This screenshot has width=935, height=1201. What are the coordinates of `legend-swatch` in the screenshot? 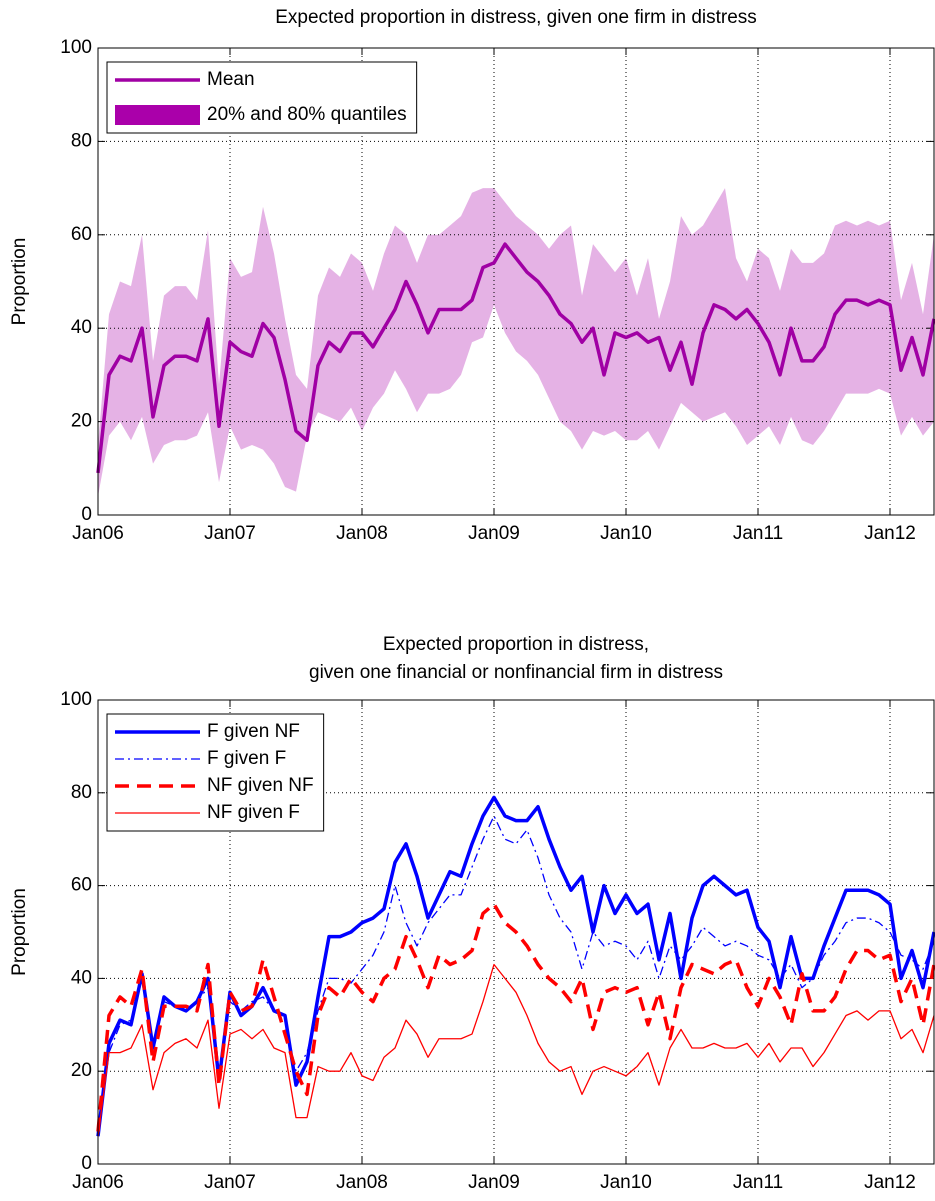 It's located at (157, 115).